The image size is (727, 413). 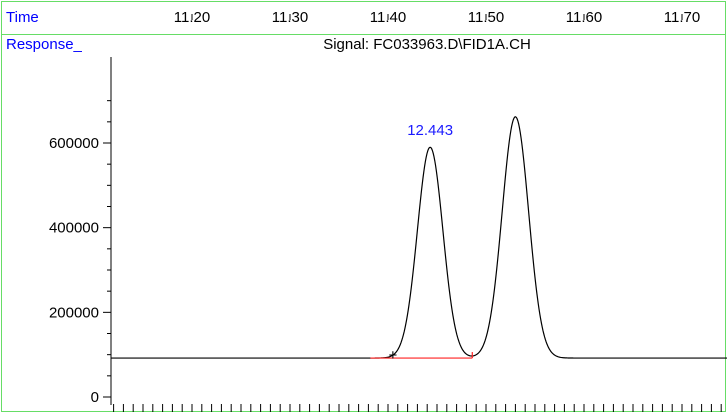 What do you see at coordinates (584, 17) in the screenshot?
I see `time-tick-label: 11.60` at bounding box center [584, 17].